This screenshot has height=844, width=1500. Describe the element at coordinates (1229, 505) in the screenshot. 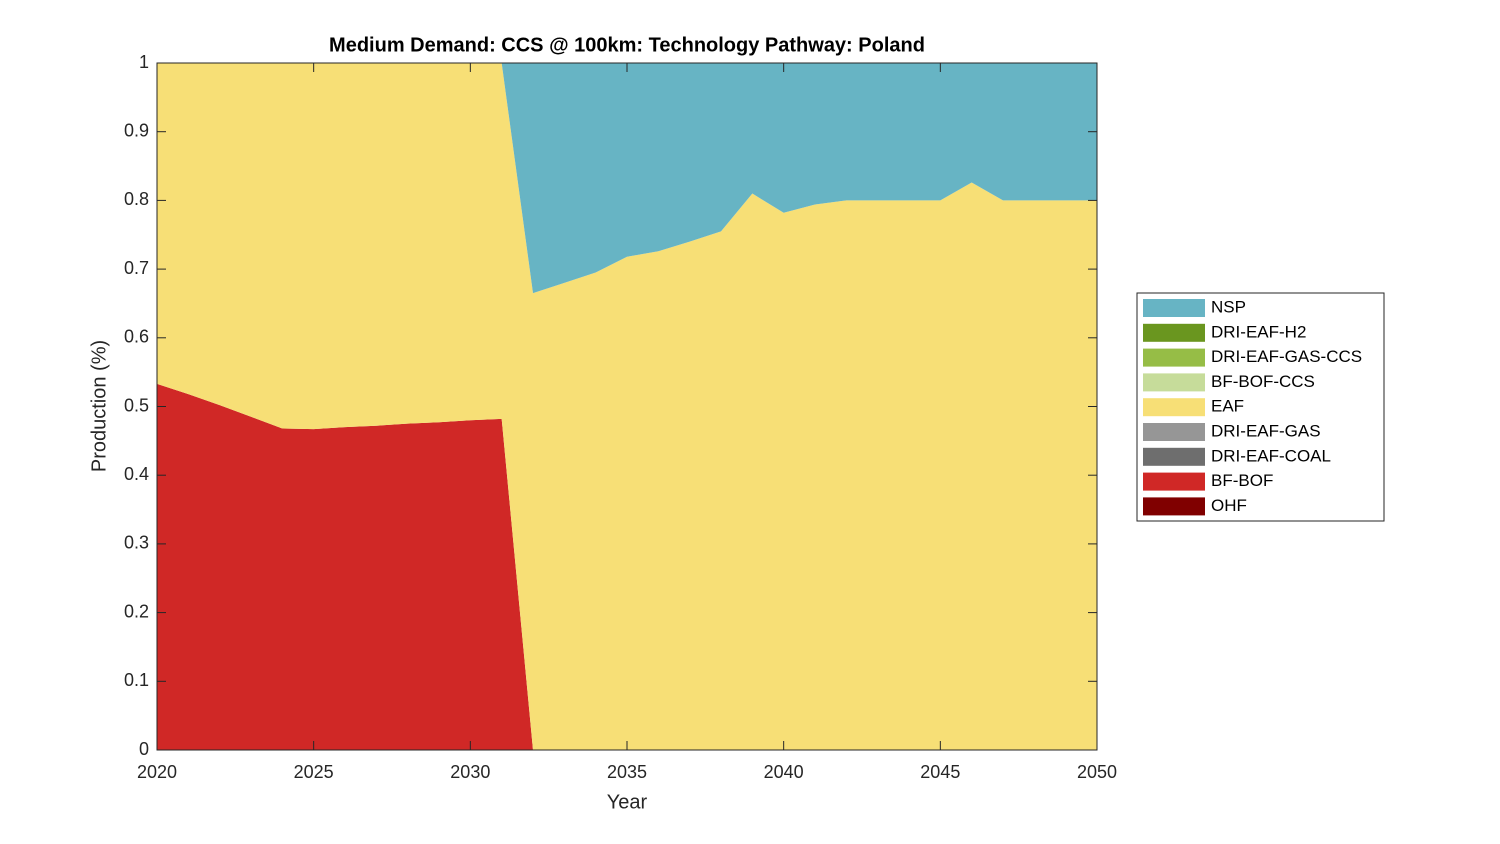

I see `legend-label: OHF` at that location.